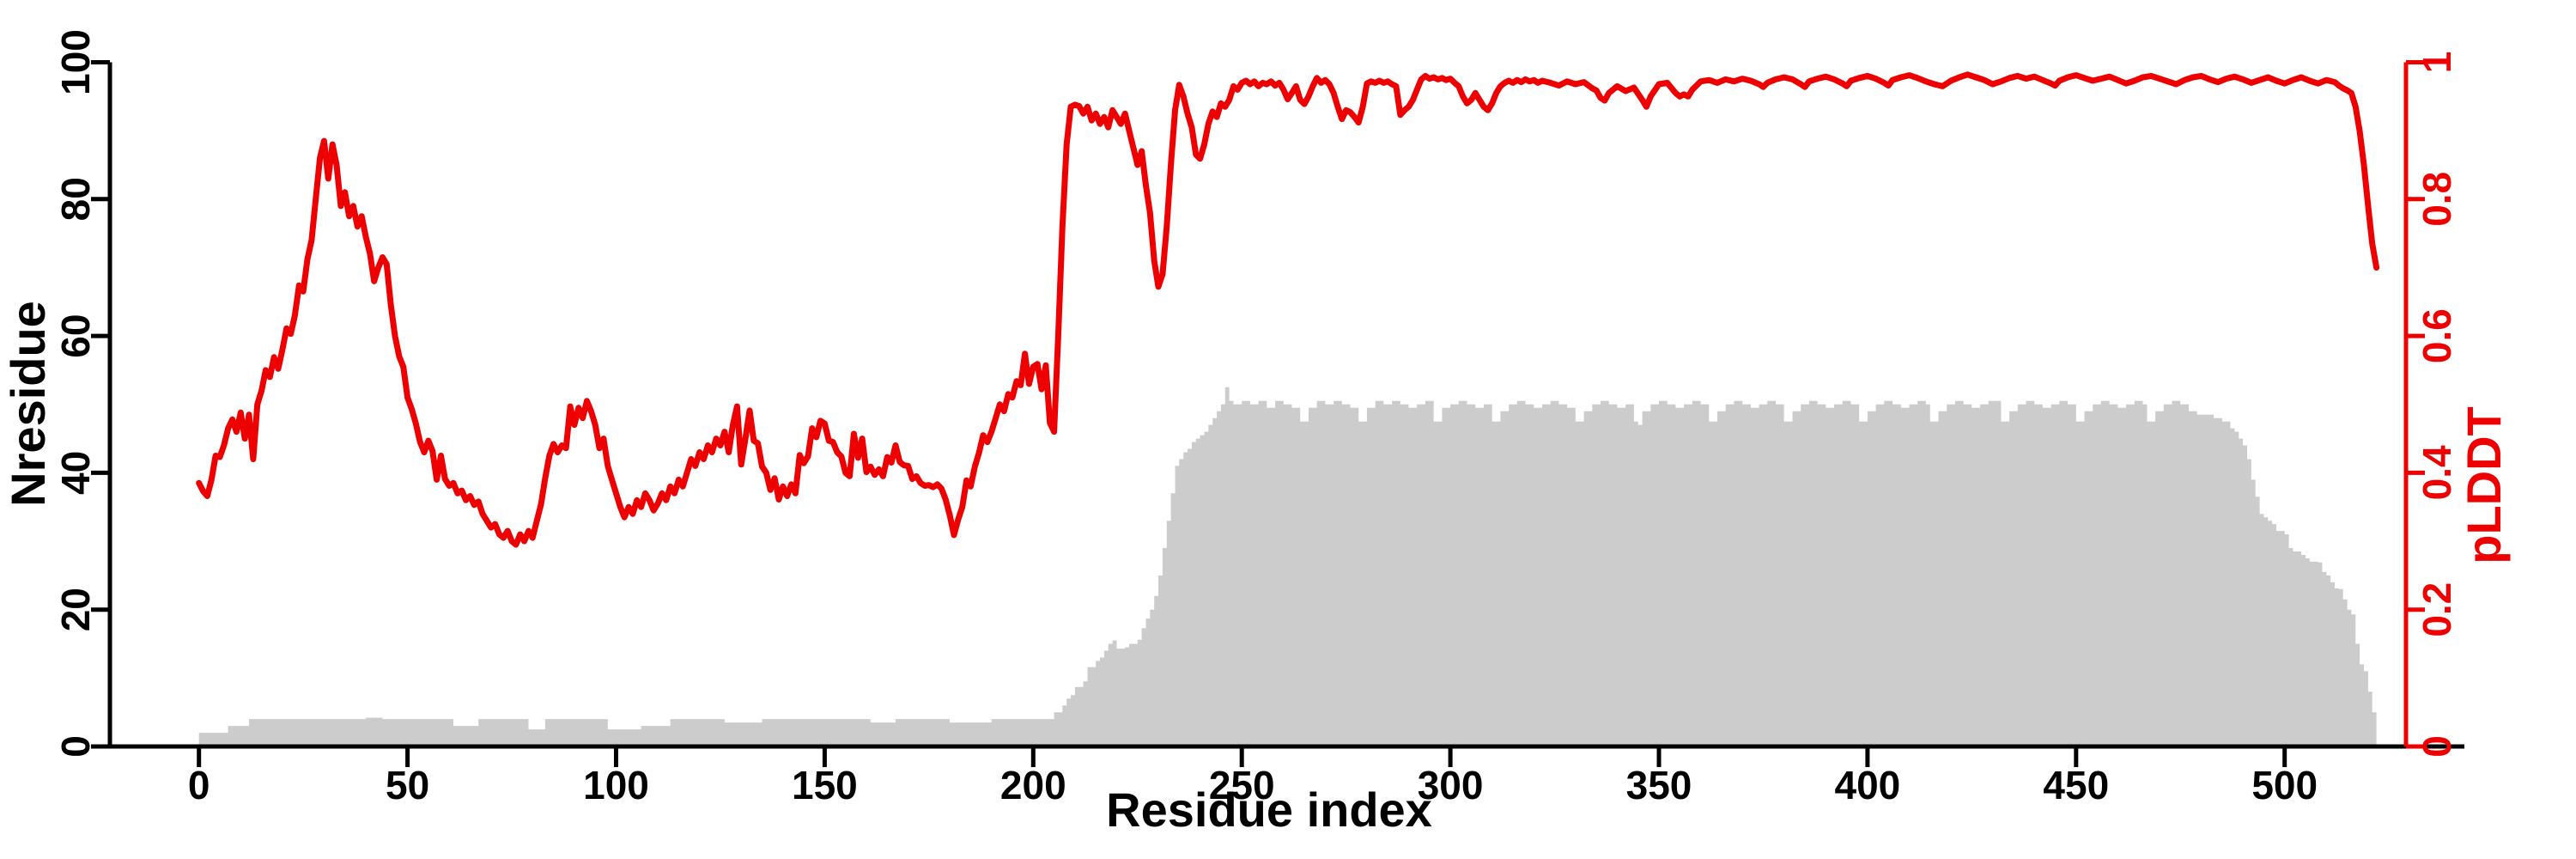 Image resolution: width=2576 pixels, height=859 pixels. I want to click on svg-text: 20, so click(75, 610).